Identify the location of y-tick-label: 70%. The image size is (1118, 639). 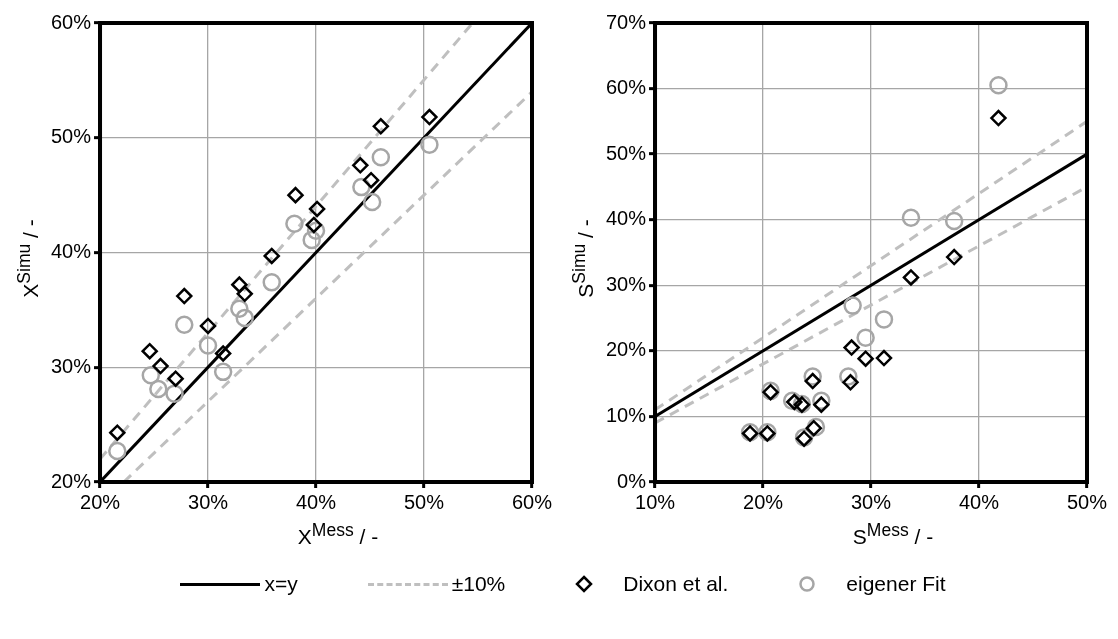
(626, 21).